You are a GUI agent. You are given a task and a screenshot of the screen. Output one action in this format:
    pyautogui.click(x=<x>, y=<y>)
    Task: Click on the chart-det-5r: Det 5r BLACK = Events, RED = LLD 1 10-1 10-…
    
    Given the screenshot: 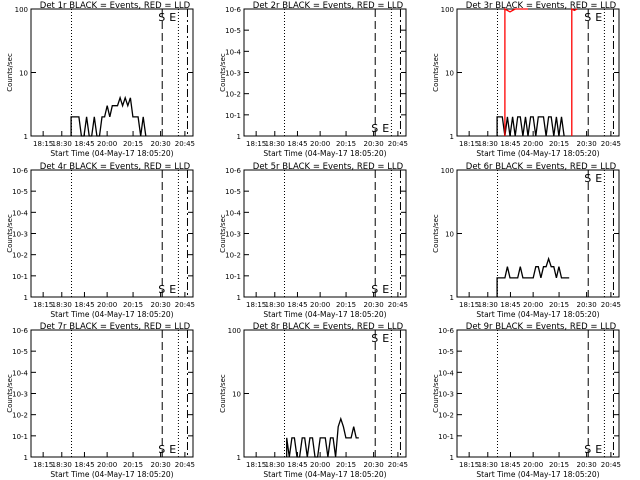 What is the action you would take?
    pyautogui.click(x=313, y=240)
    